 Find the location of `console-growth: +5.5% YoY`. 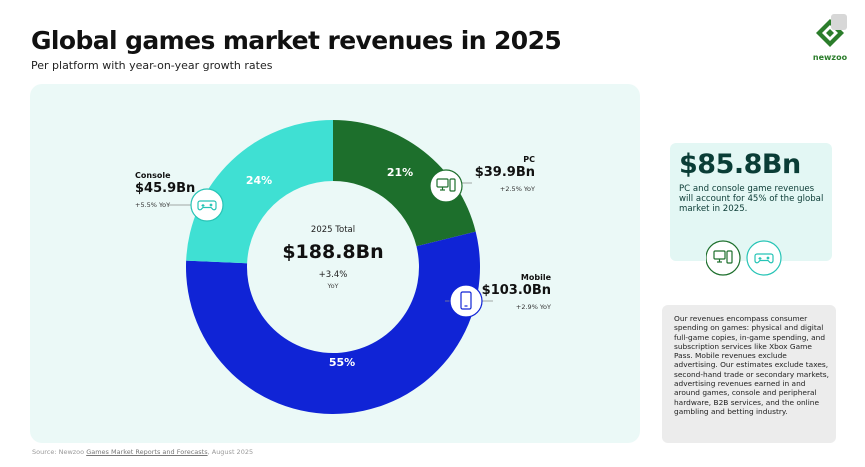

console-growth: +5.5% YoY is located at coordinates (153, 205).